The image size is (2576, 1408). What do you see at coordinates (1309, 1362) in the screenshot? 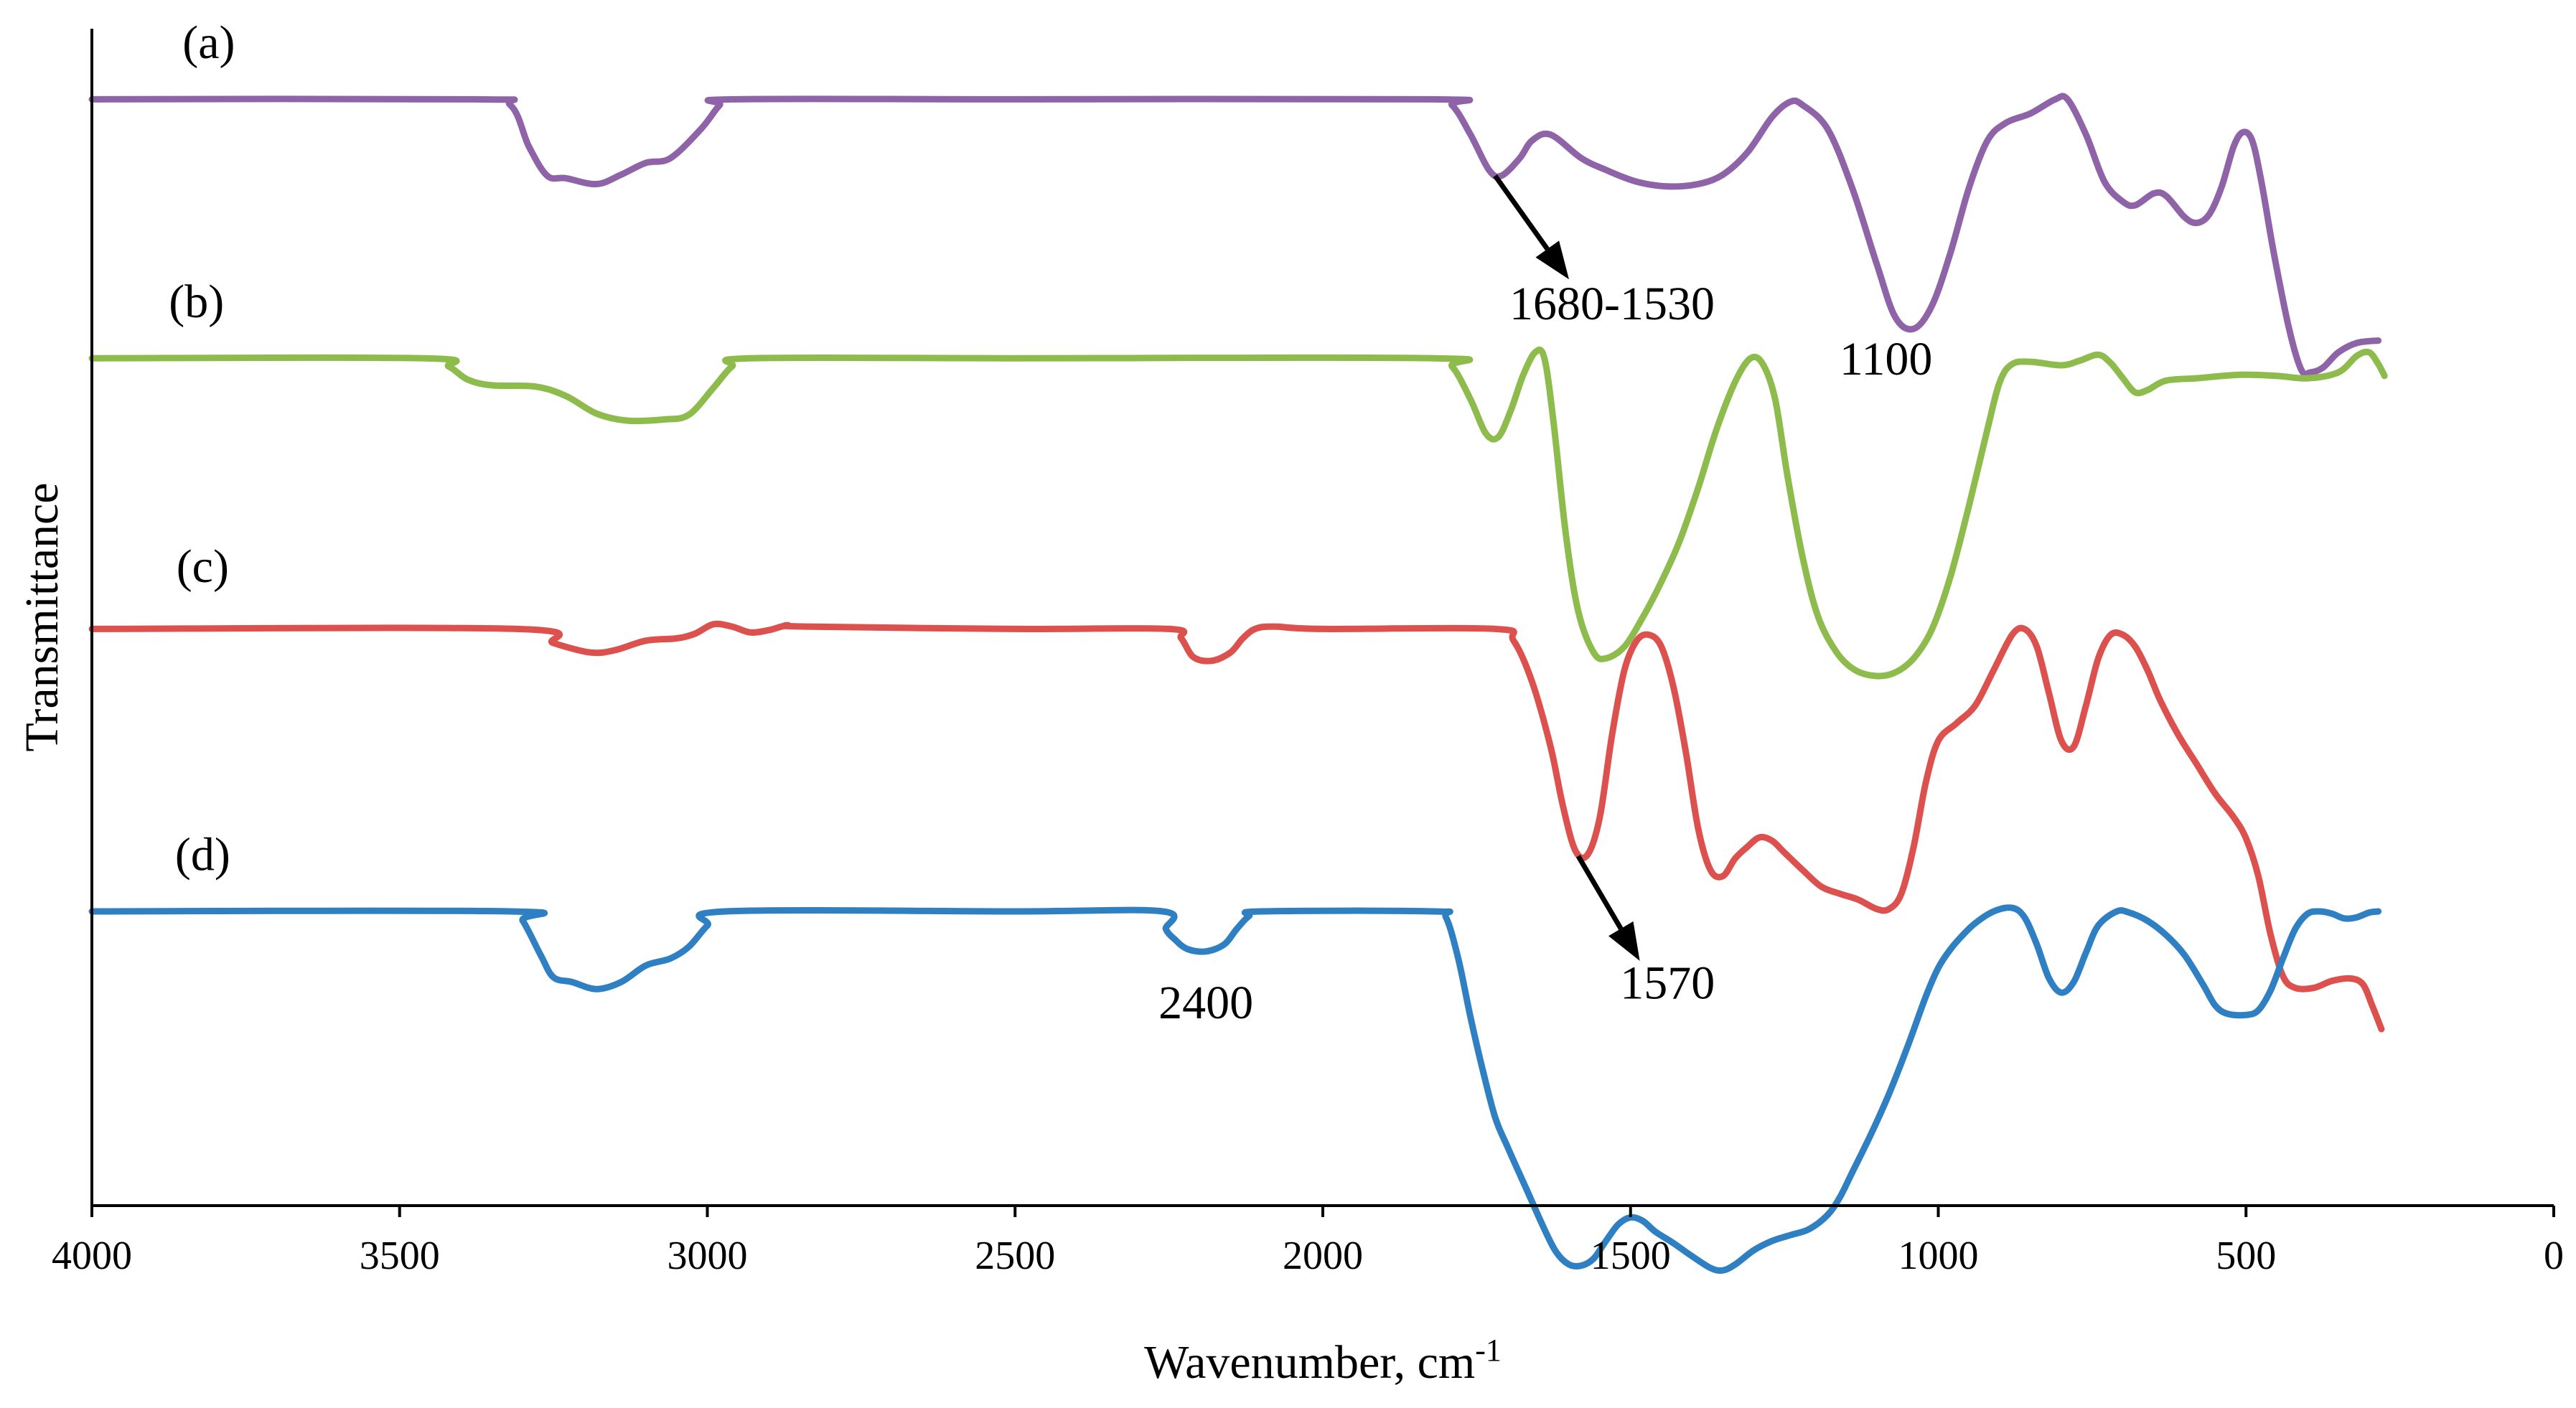
I see `x-axis-title-main: Wavenumber, cm` at bounding box center [1309, 1362].